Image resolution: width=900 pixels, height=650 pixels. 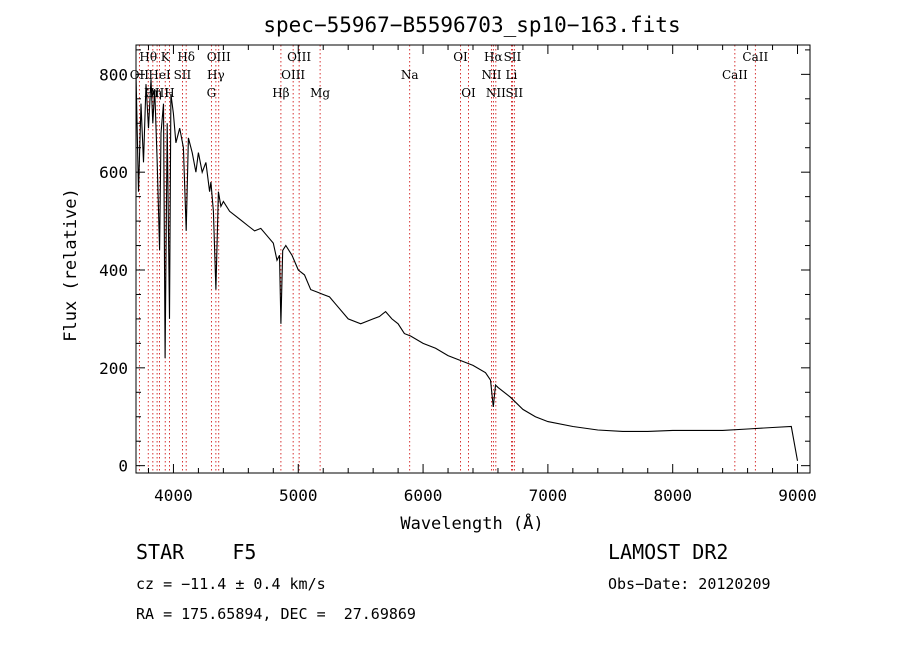 I want to click on line-label-16: Na, so click(x=410, y=75).